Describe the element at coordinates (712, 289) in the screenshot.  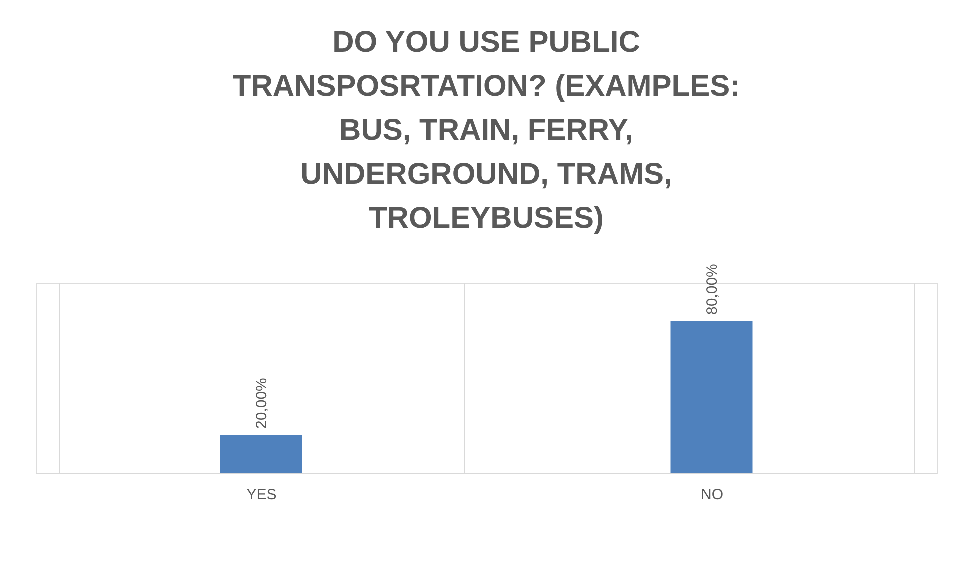
I see `data-label: 80,00%` at that location.